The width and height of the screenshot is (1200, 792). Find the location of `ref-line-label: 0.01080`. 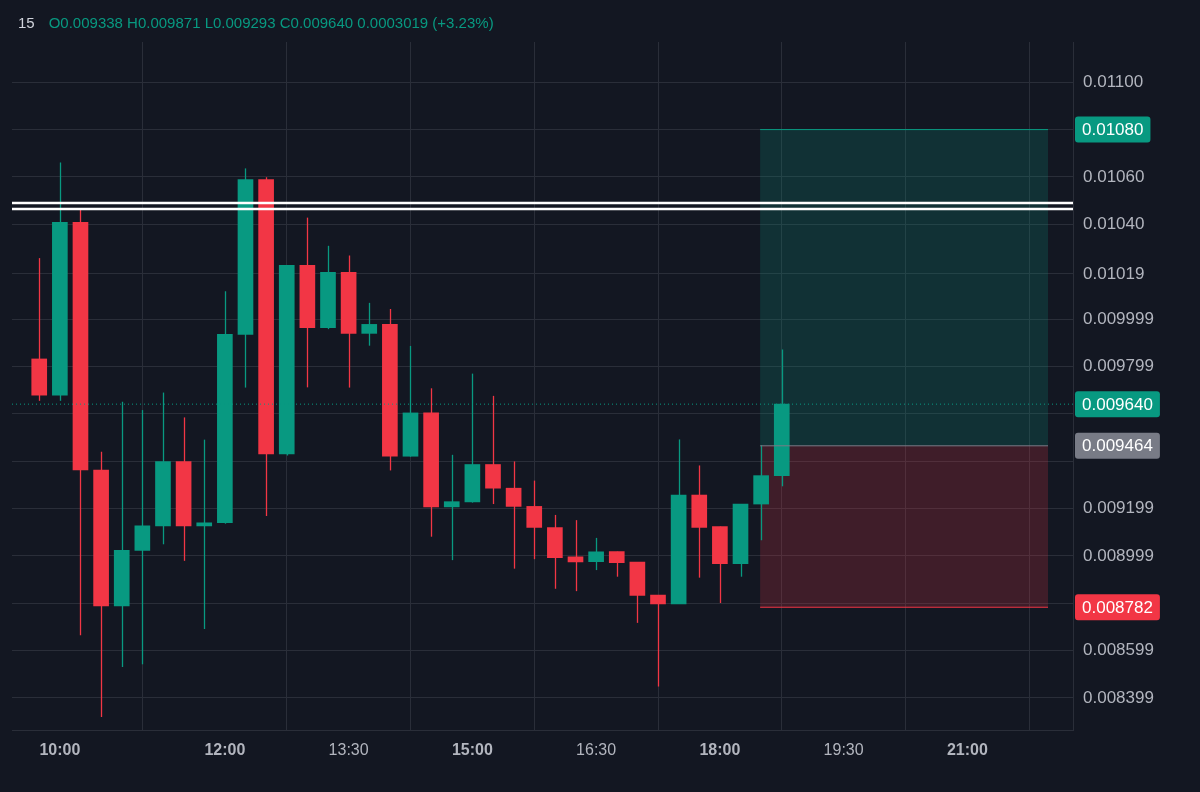

ref-line-label: 0.01080 is located at coordinates (1113, 130).